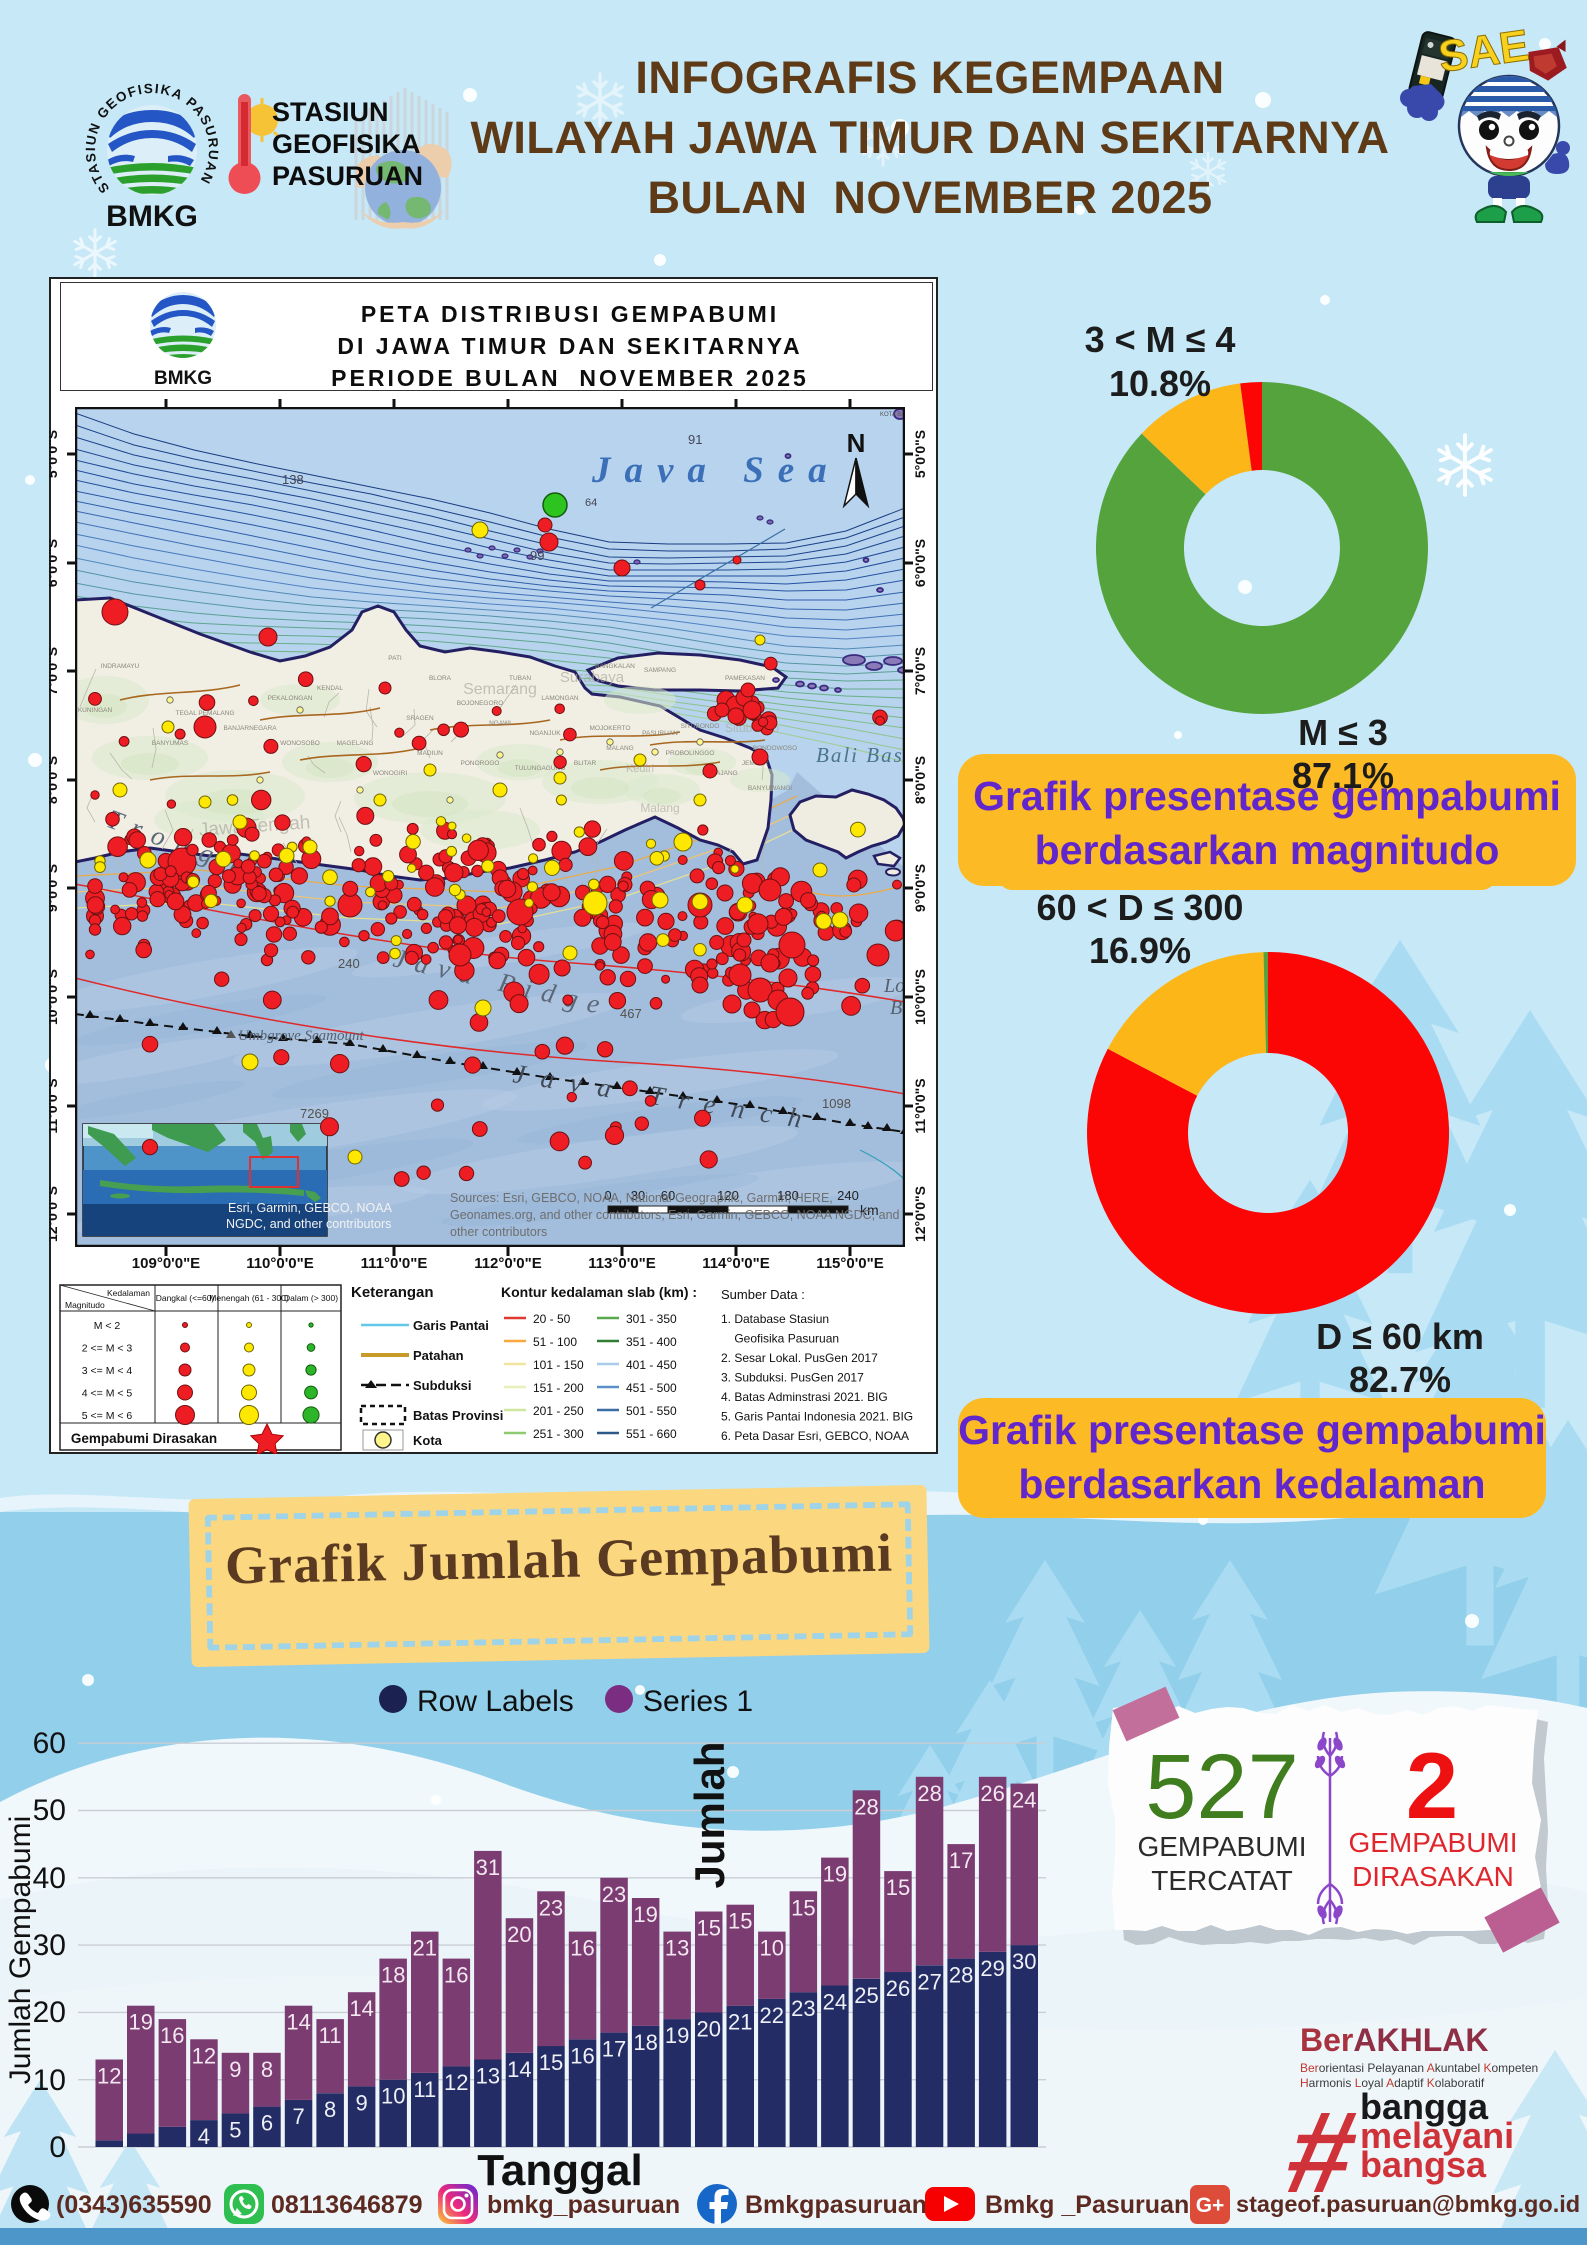  I want to click on svg-text: Garis Pantai, so click(451, 1325).